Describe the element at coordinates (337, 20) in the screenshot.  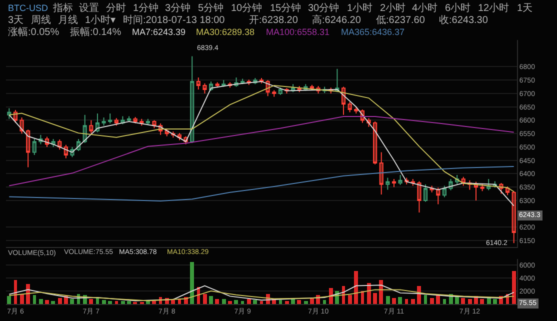
I see `text: 高:6246.20` at that location.